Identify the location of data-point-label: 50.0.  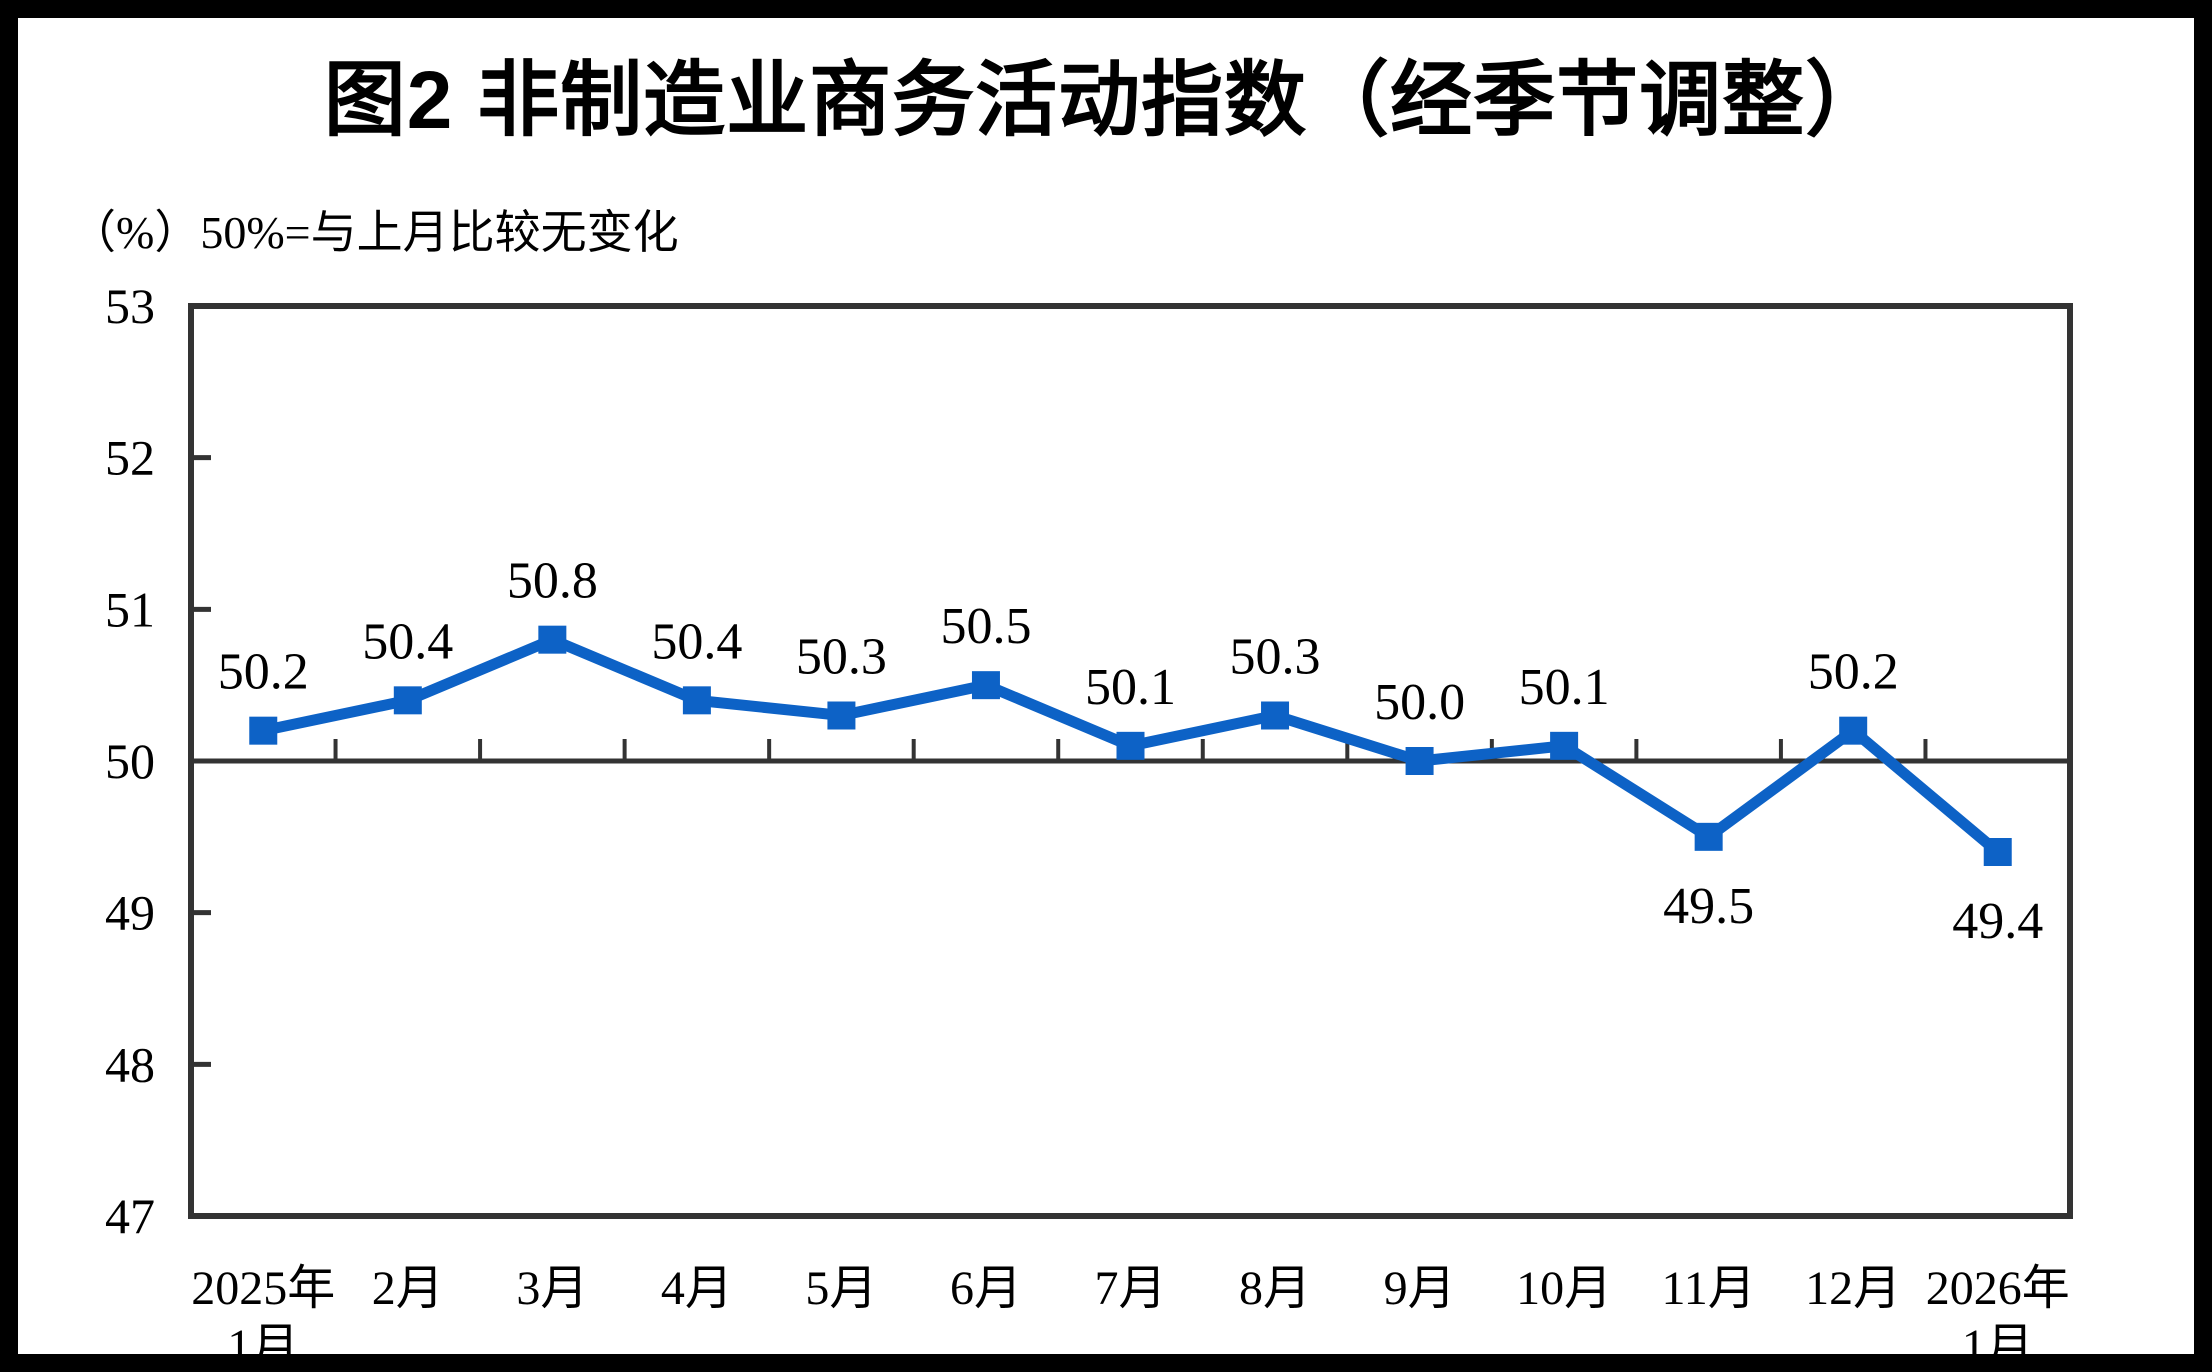
(1419, 702).